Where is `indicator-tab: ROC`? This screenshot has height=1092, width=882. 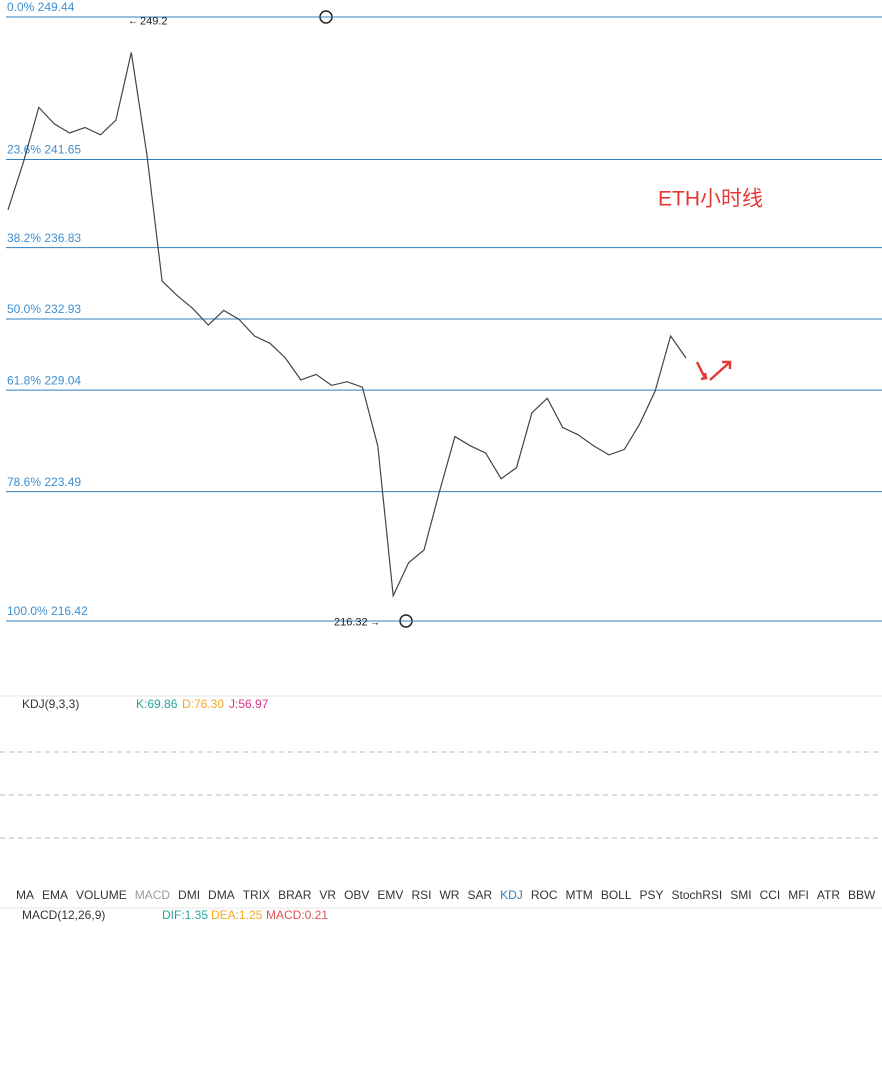
indicator-tab: ROC is located at coordinates (544, 895).